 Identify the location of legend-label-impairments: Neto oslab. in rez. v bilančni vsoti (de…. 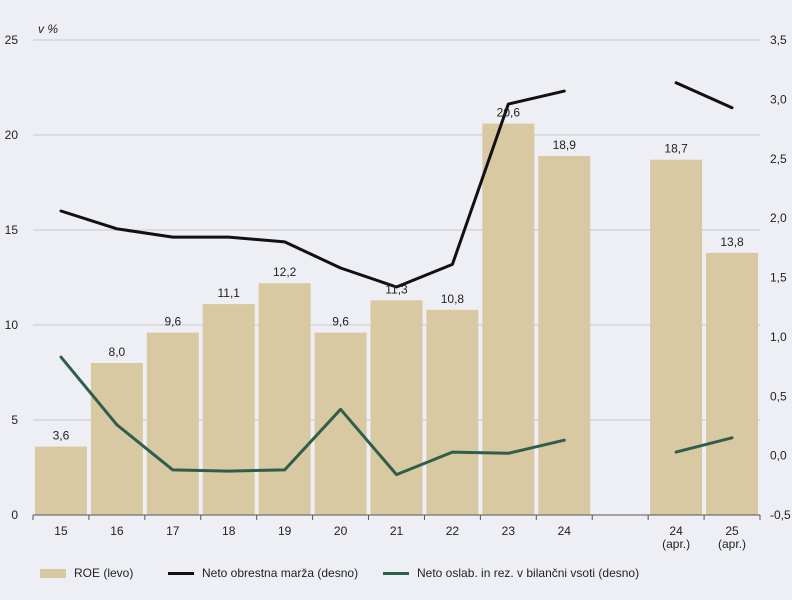
(528, 573).